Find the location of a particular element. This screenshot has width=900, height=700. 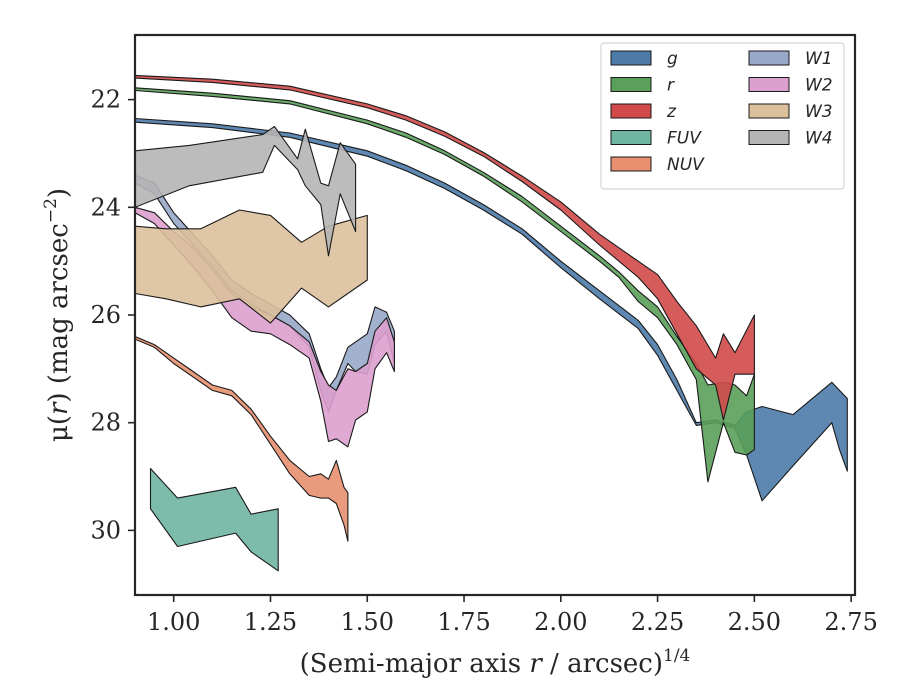

x-tick-label: 2.00 is located at coordinates (560, 622).